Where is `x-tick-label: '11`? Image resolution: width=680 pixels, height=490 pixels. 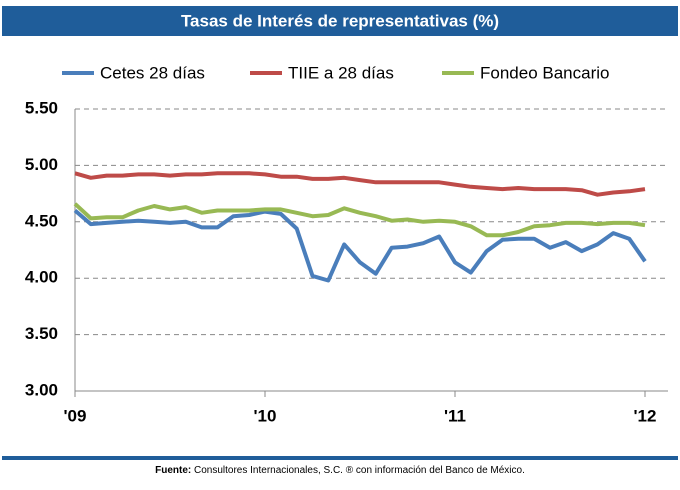
x-tick-label: '11 is located at coordinates (455, 415).